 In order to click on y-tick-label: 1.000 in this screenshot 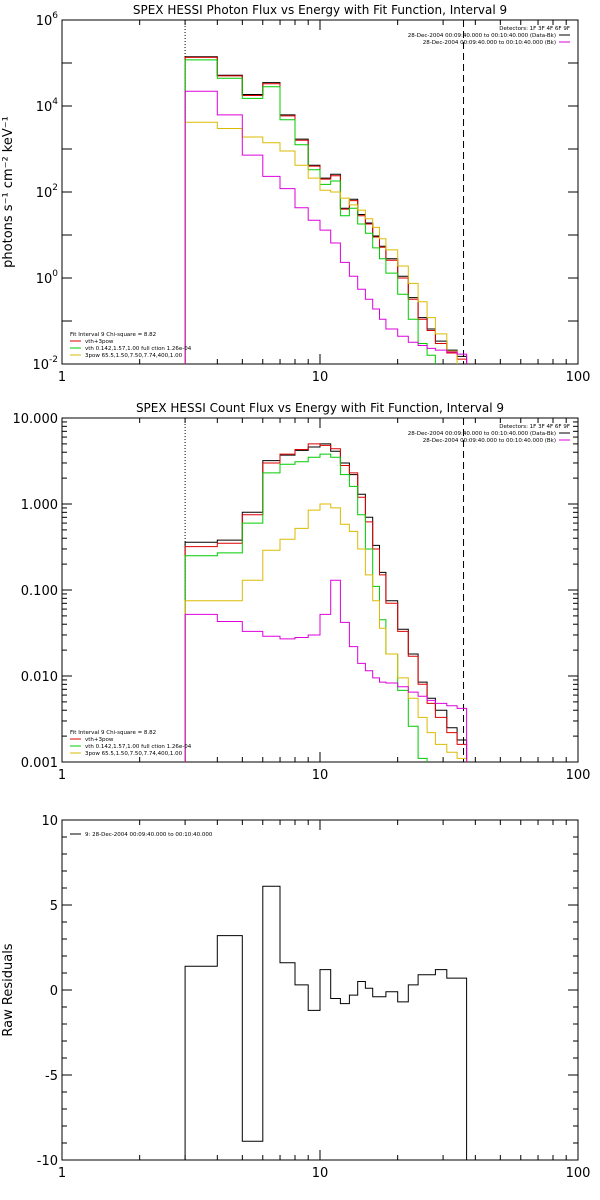, I will do `click(39, 505)`.